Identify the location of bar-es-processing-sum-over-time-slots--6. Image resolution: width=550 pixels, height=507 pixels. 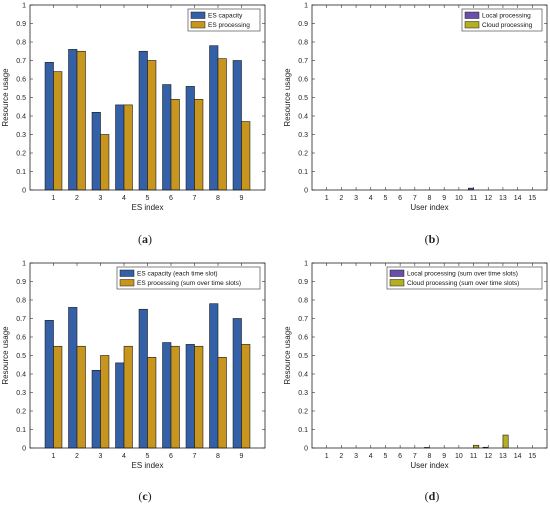
(175, 397).